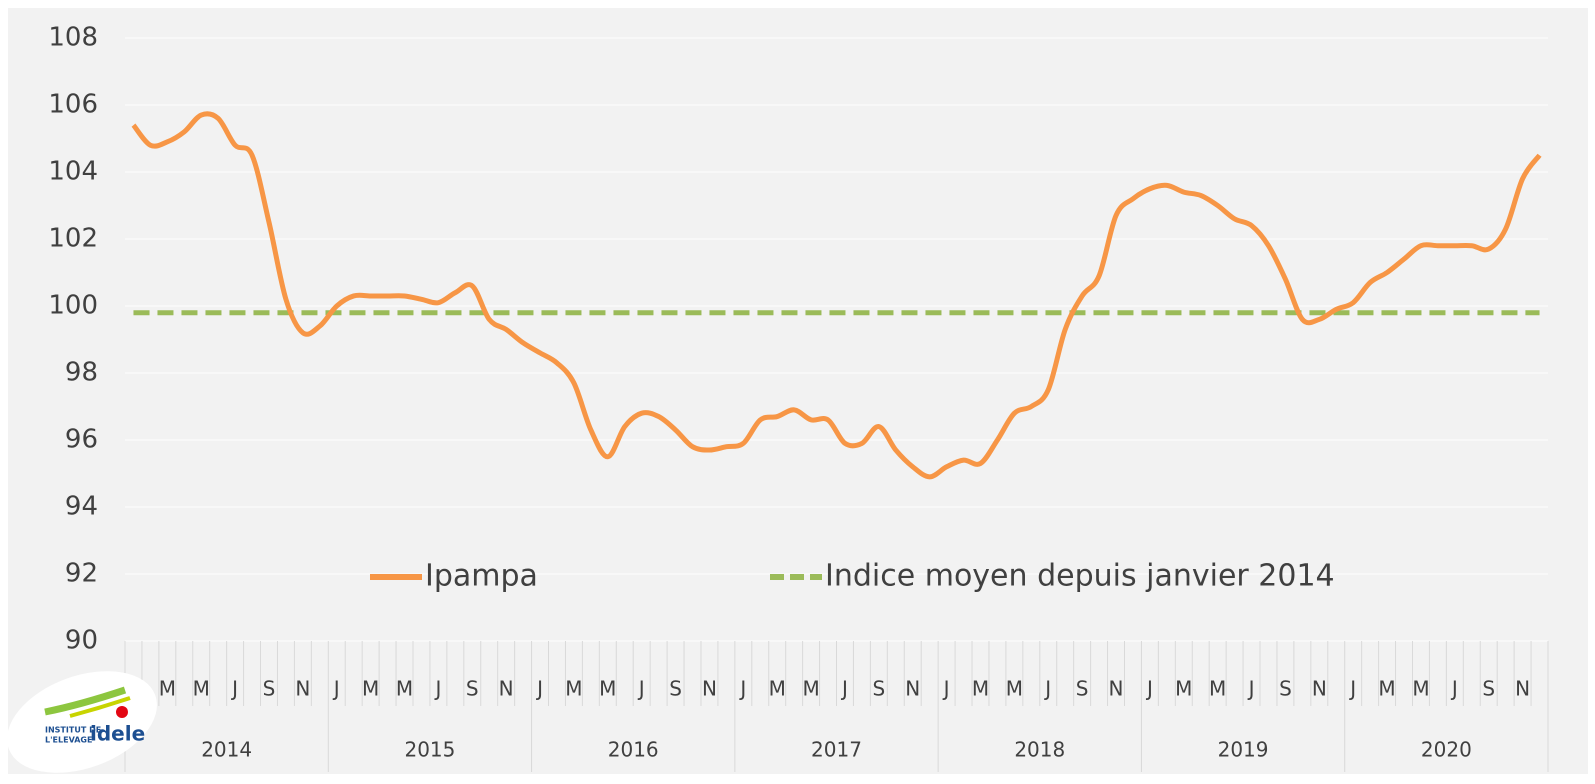  What do you see at coordinates (633, 750) in the screenshot?
I see `year-label: 2016` at bounding box center [633, 750].